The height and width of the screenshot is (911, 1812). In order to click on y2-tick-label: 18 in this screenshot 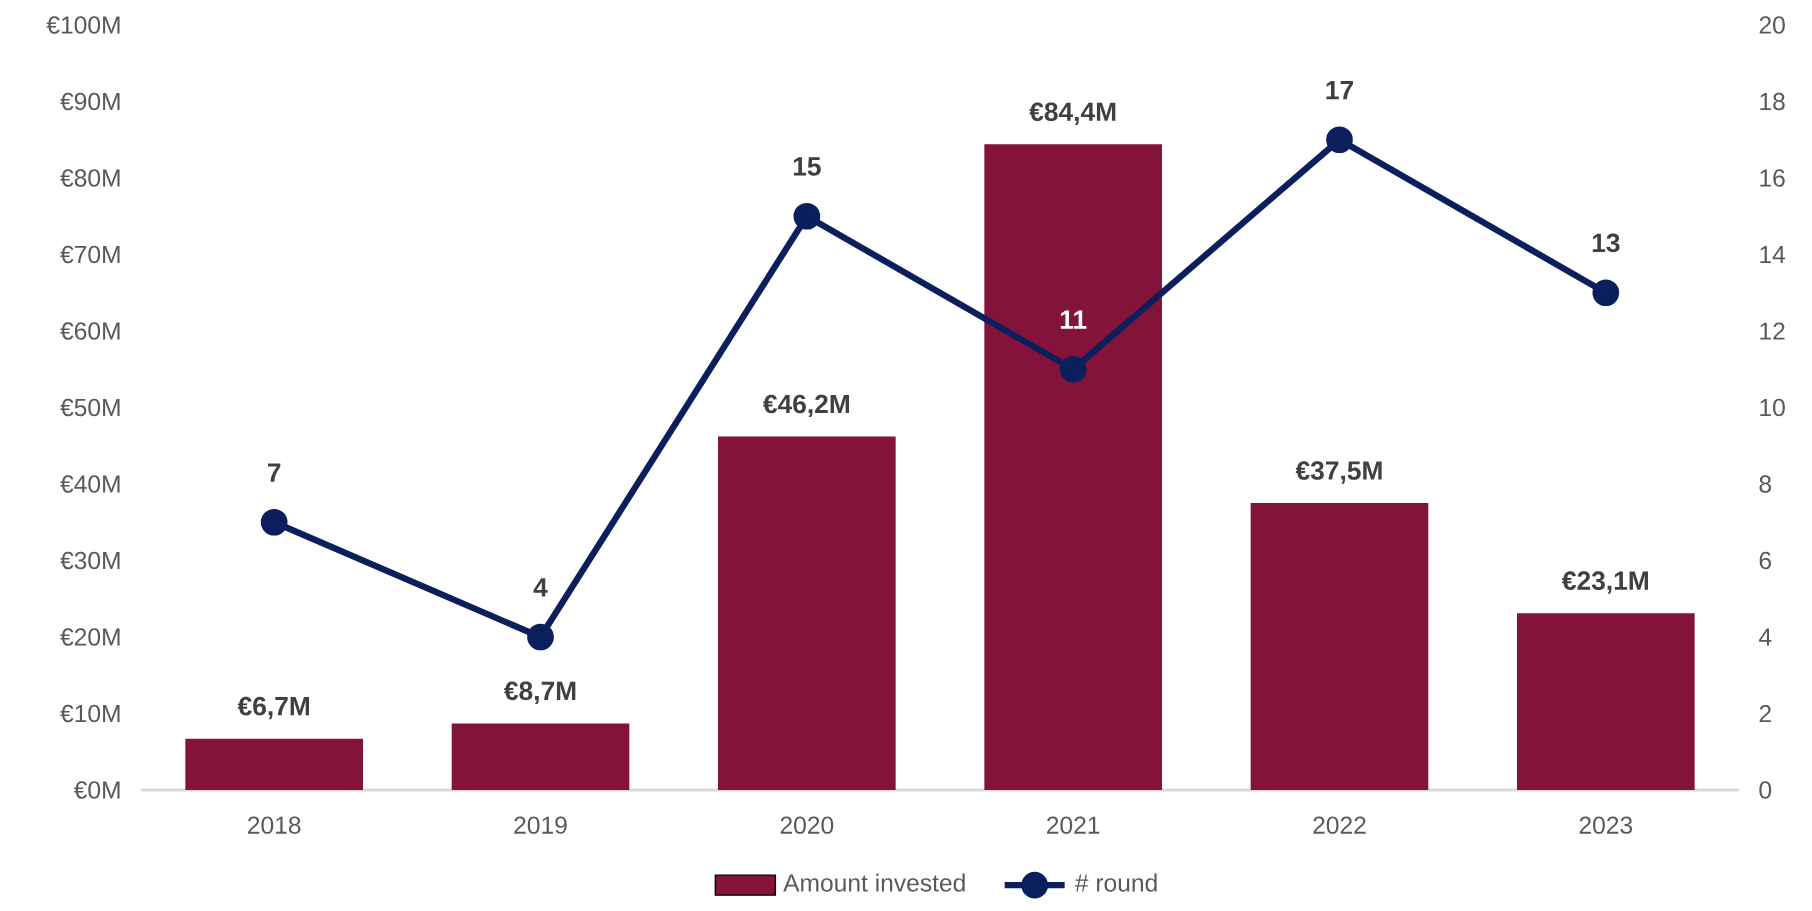, I will do `click(1772, 101)`.